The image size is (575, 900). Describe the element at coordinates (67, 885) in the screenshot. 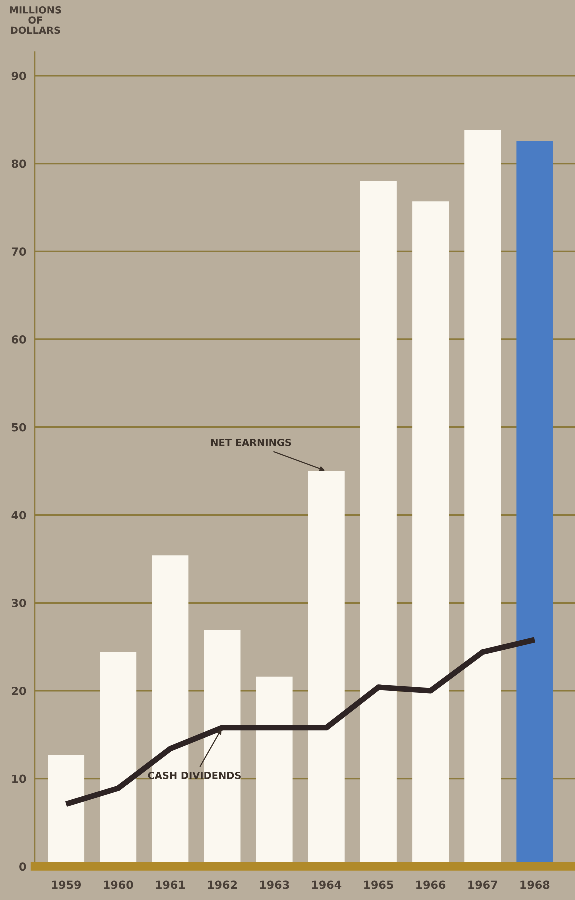

I see `x-tick-label: 1959` at that location.